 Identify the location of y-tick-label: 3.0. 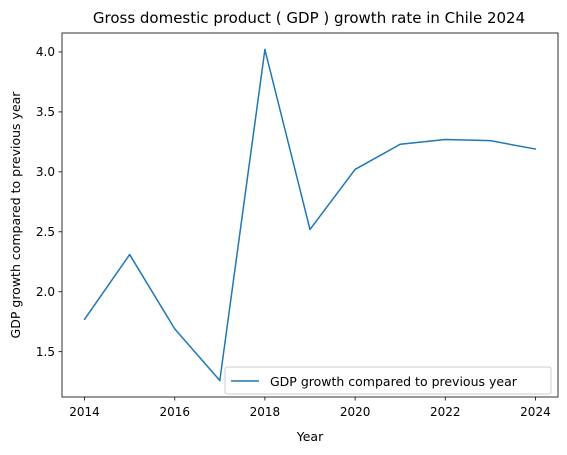
(45, 172).